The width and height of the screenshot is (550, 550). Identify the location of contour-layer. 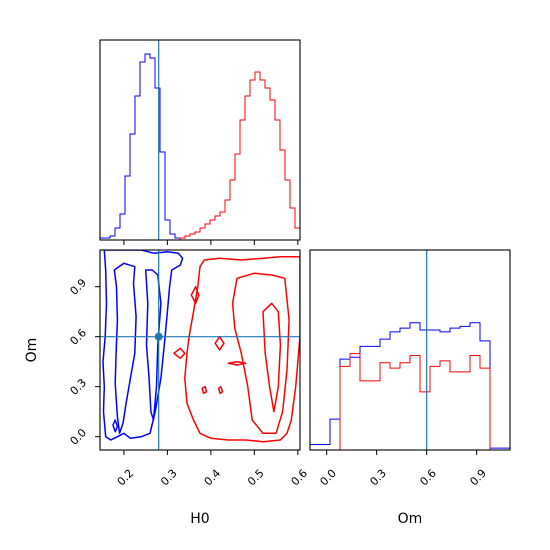
(201, 346).